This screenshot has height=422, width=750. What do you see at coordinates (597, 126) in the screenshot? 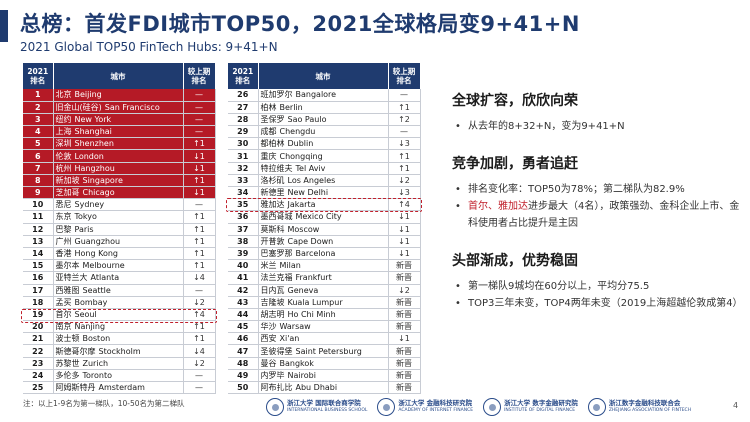
I see `bullet-expansion-1: 从去年的8+32+N，变为9+41+N` at bounding box center [597, 126].